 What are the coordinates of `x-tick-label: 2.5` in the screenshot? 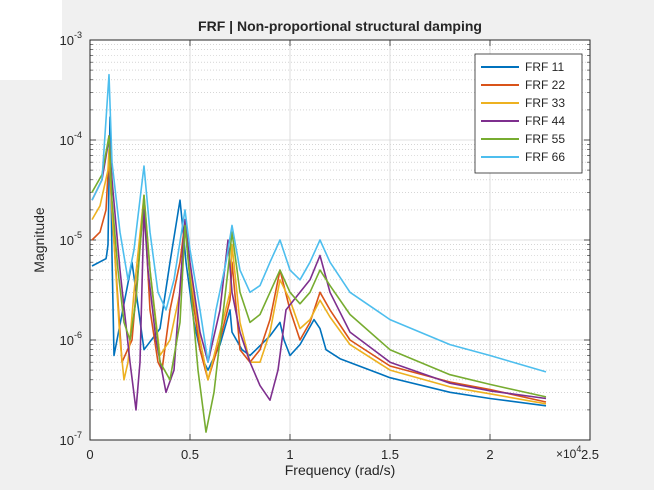 It's located at (590, 454).